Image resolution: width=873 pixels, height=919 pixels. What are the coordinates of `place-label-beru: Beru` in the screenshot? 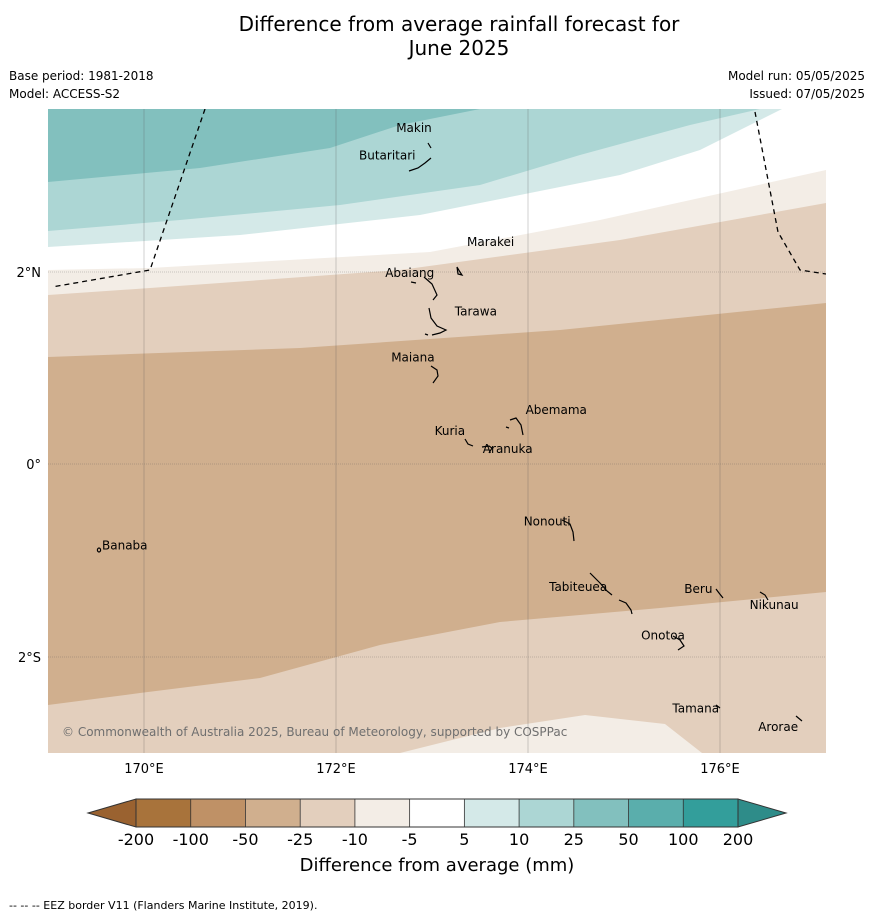 It's located at (698, 589).